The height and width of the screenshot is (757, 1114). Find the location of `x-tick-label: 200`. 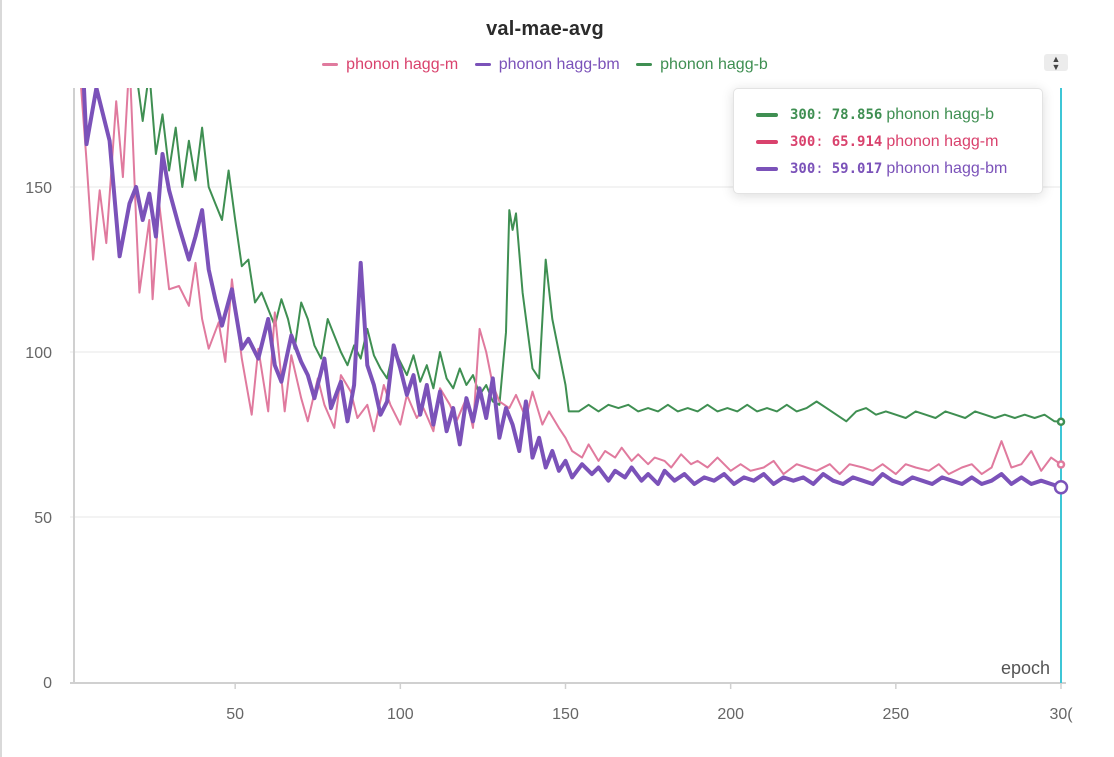

x-tick-label: 200 is located at coordinates (730, 714).